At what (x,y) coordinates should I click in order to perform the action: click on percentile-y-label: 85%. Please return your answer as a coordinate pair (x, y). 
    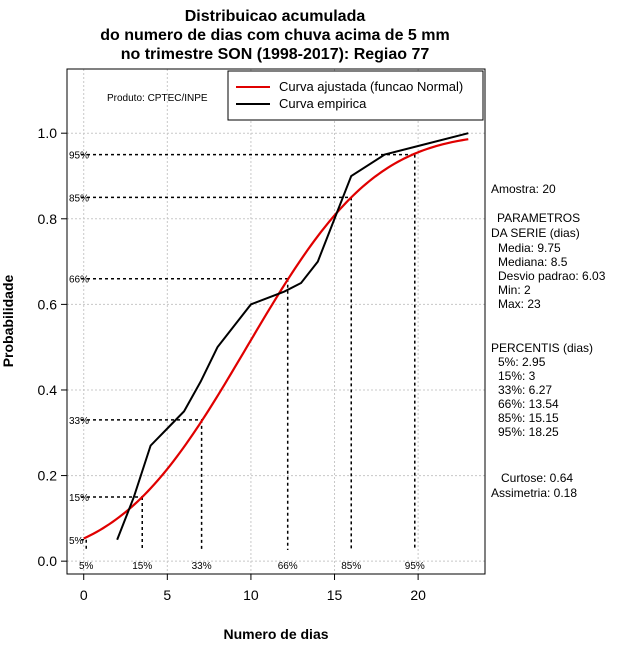
    Looking at the image, I should click on (79, 198).